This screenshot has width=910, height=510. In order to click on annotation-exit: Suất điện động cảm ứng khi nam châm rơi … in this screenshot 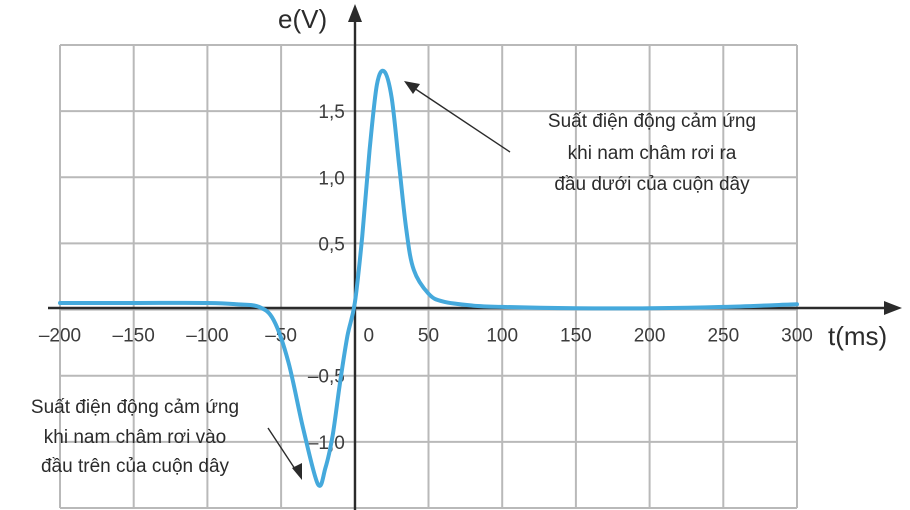, I will do `click(580, 138)`.